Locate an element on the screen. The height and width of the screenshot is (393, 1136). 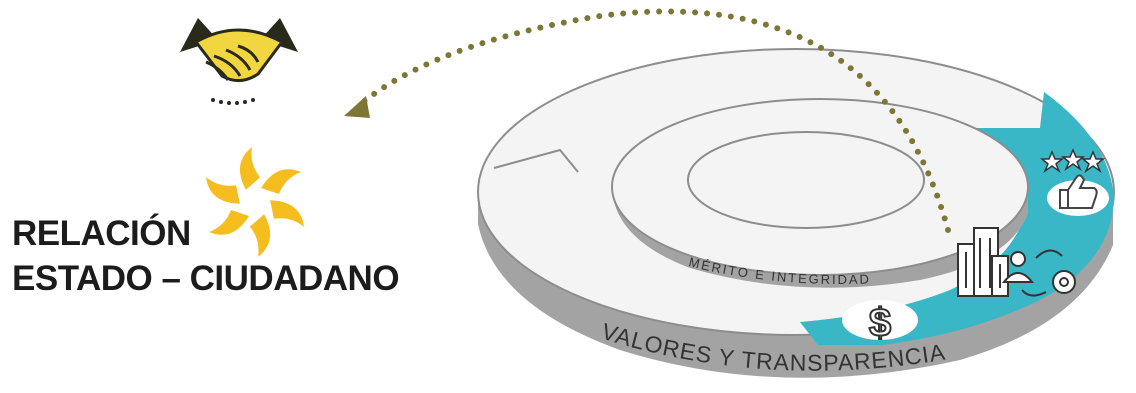
outer-ring-gap is located at coordinates (536, 160).